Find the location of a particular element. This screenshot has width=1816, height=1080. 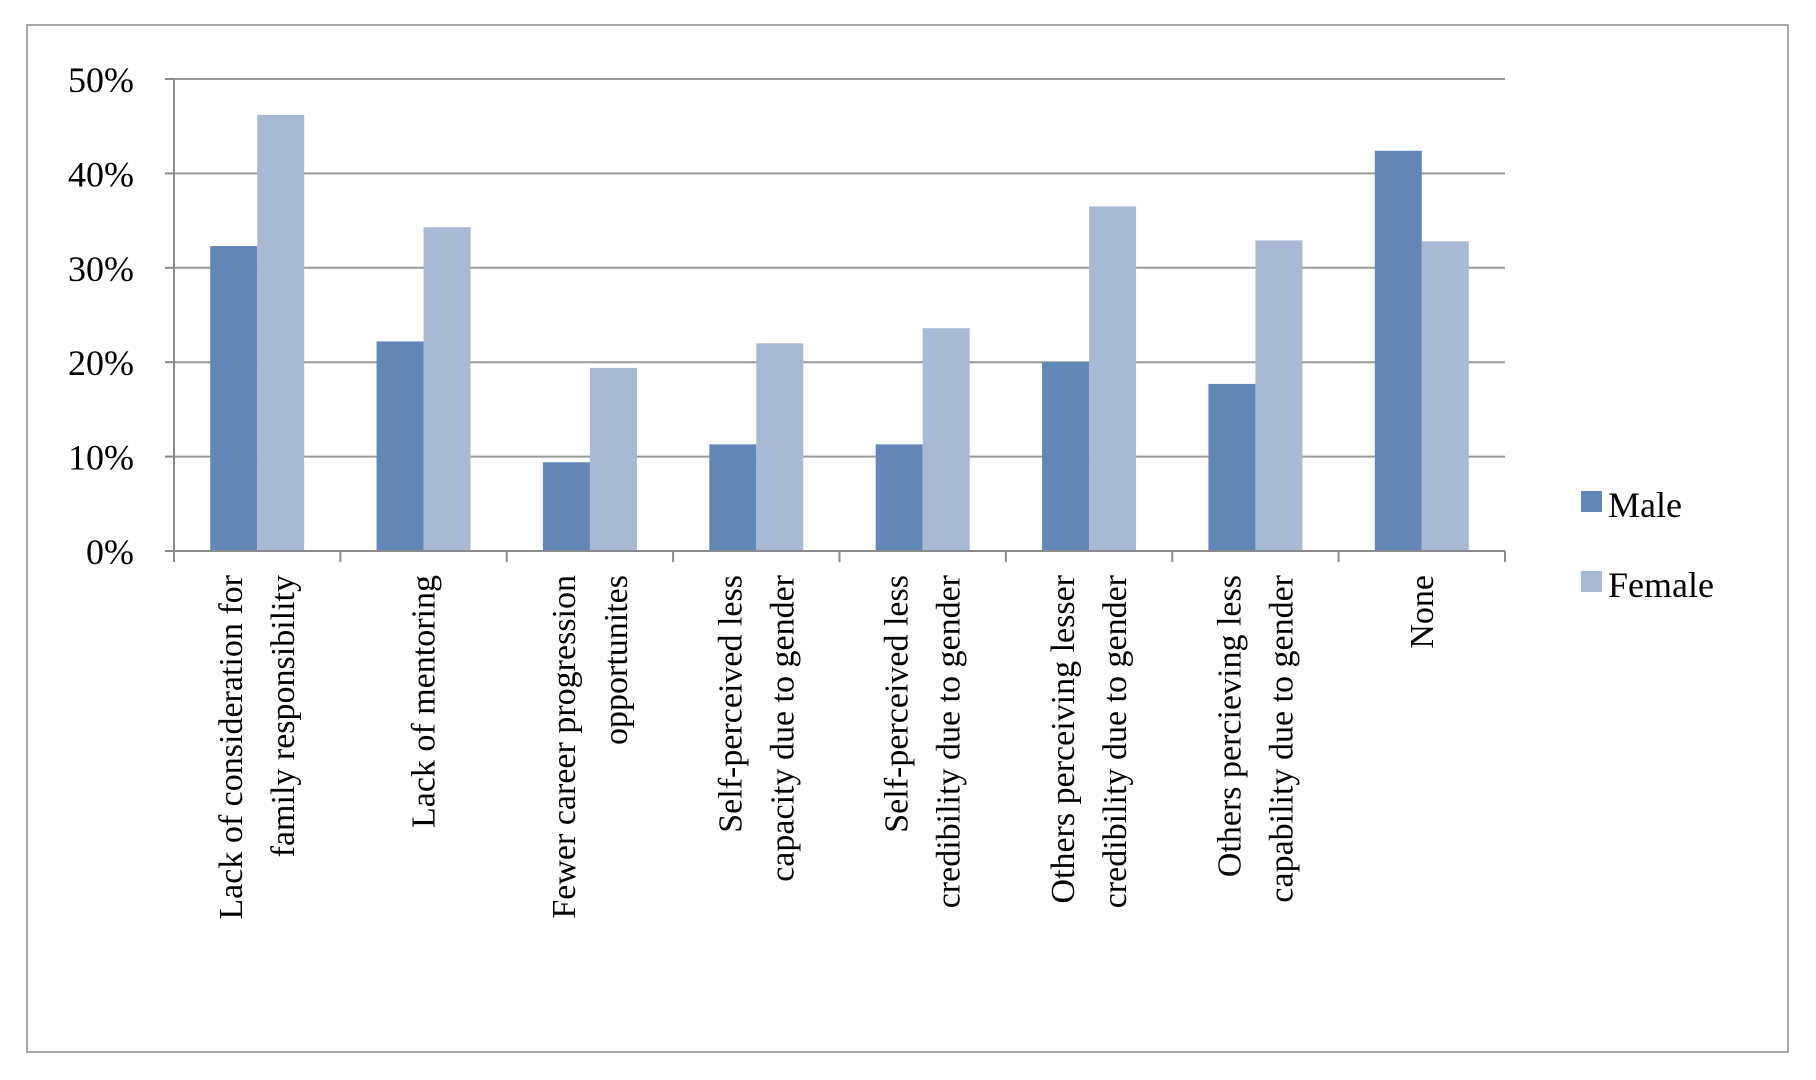

y-tick-label: 20% is located at coordinates (101, 363).